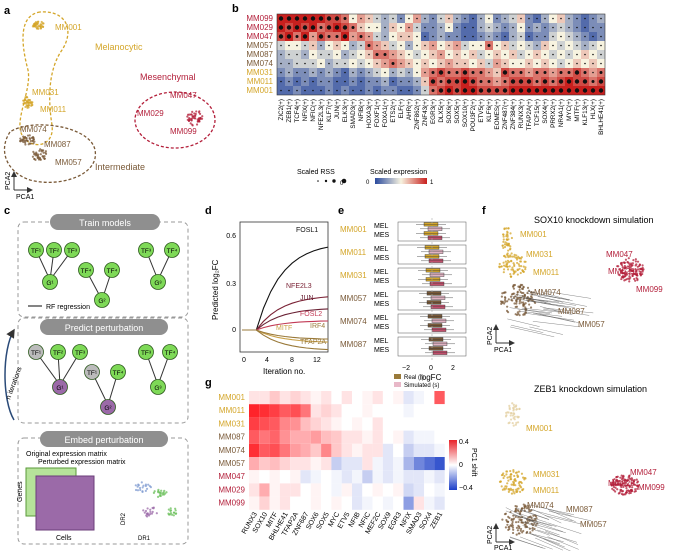 The width and height of the screenshot is (685, 551). What do you see at coordinates (259, 36) in the screenshot?
I see `b-row-label: MM047` at bounding box center [259, 36].